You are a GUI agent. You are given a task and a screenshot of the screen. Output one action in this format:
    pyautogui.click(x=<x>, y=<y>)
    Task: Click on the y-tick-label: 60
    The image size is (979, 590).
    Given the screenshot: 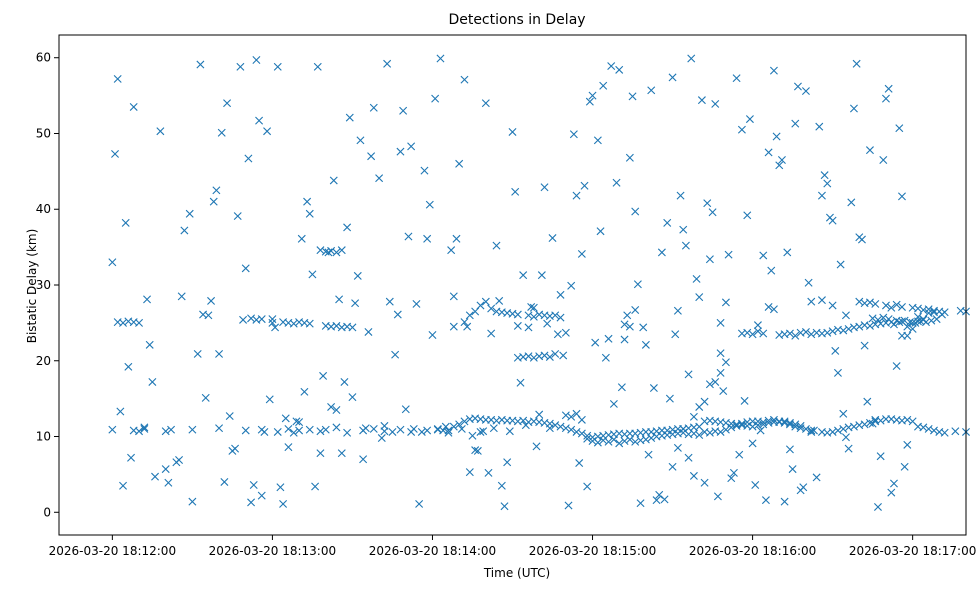 What is the action you would take?
    pyautogui.click(x=43, y=58)
    